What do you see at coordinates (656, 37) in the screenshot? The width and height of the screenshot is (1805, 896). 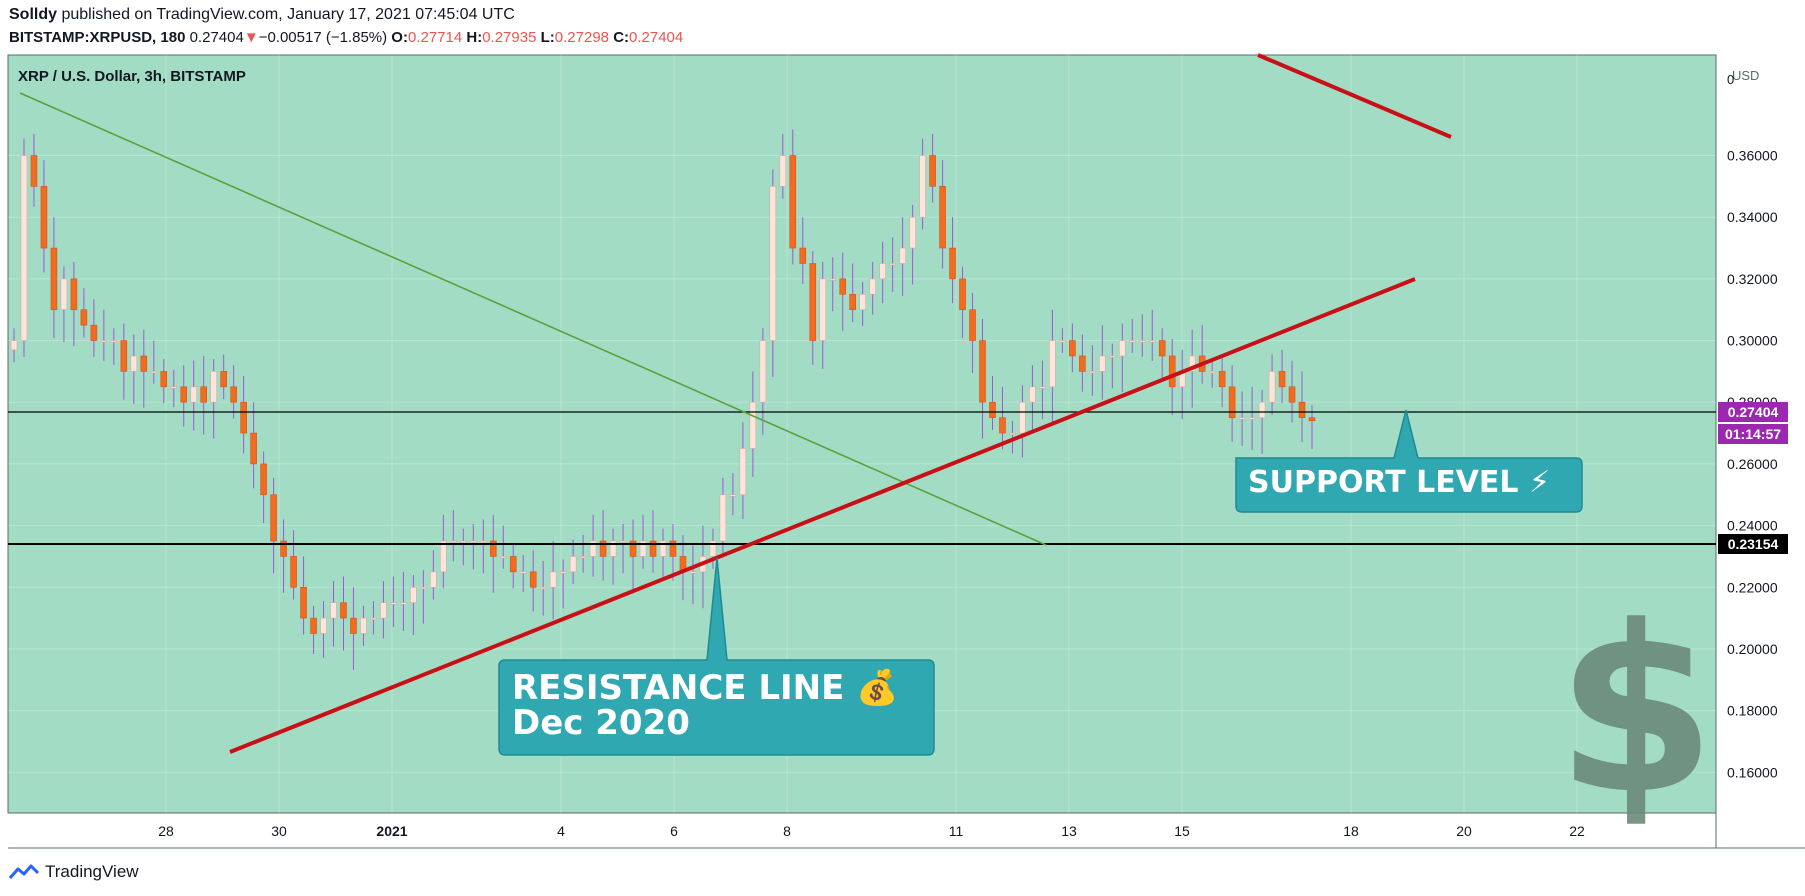 I see `close-value: 0.27404` at bounding box center [656, 37].